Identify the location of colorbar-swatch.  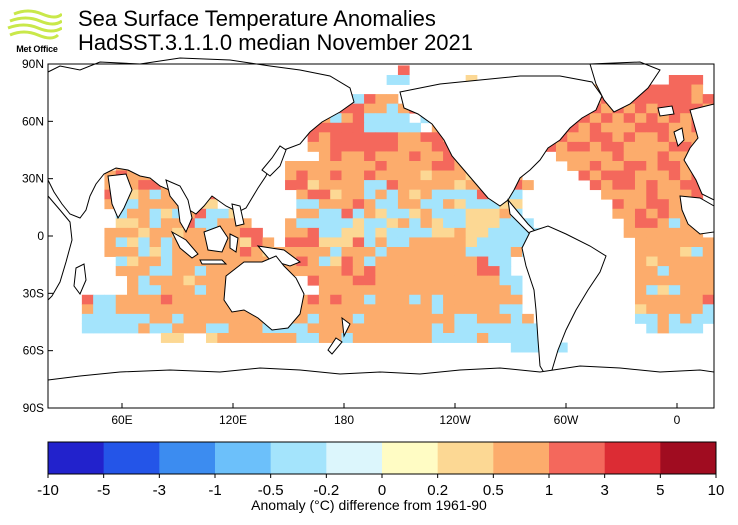
(465, 458).